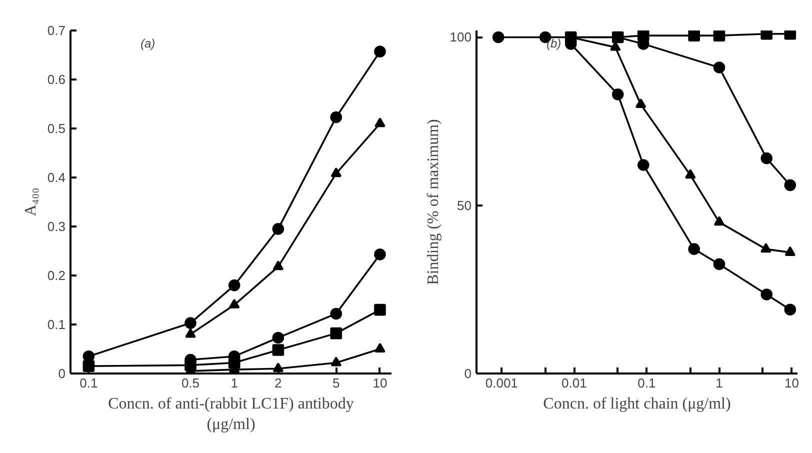 The image size is (812, 453). Describe the element at coordinates (637, 404) in the screenshot. I see `x-axis-title: Concn. of light chain (μg/ml)` at that location.